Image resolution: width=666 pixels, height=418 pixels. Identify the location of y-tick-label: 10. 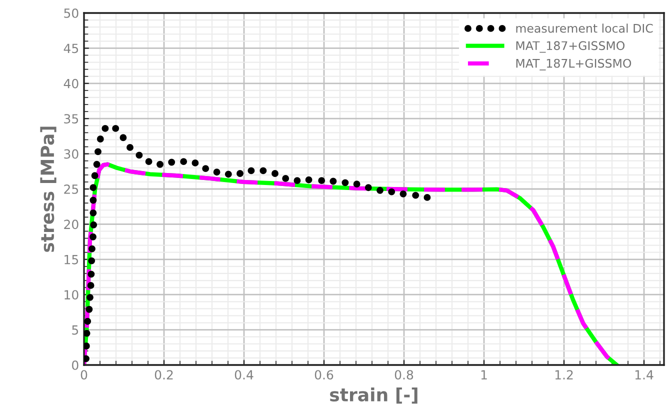
(71, 295).